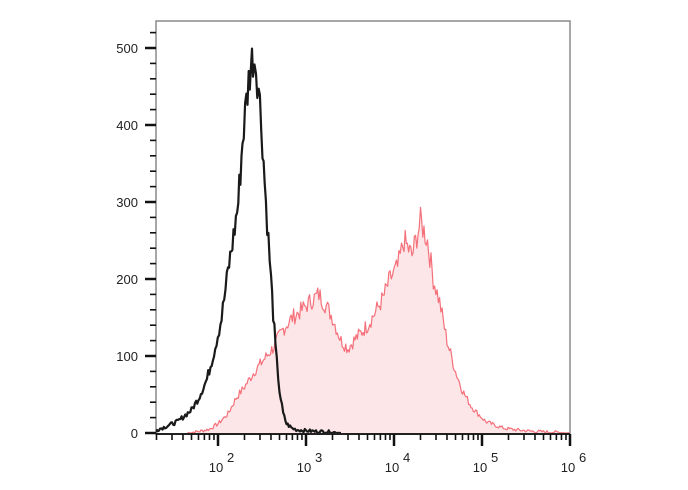 This screenshot has width=688, height=490. What do you see at coordinates (127, 202) in the screenshot?
I see `y-tick-label: 300` at bounding box center [127, 202].